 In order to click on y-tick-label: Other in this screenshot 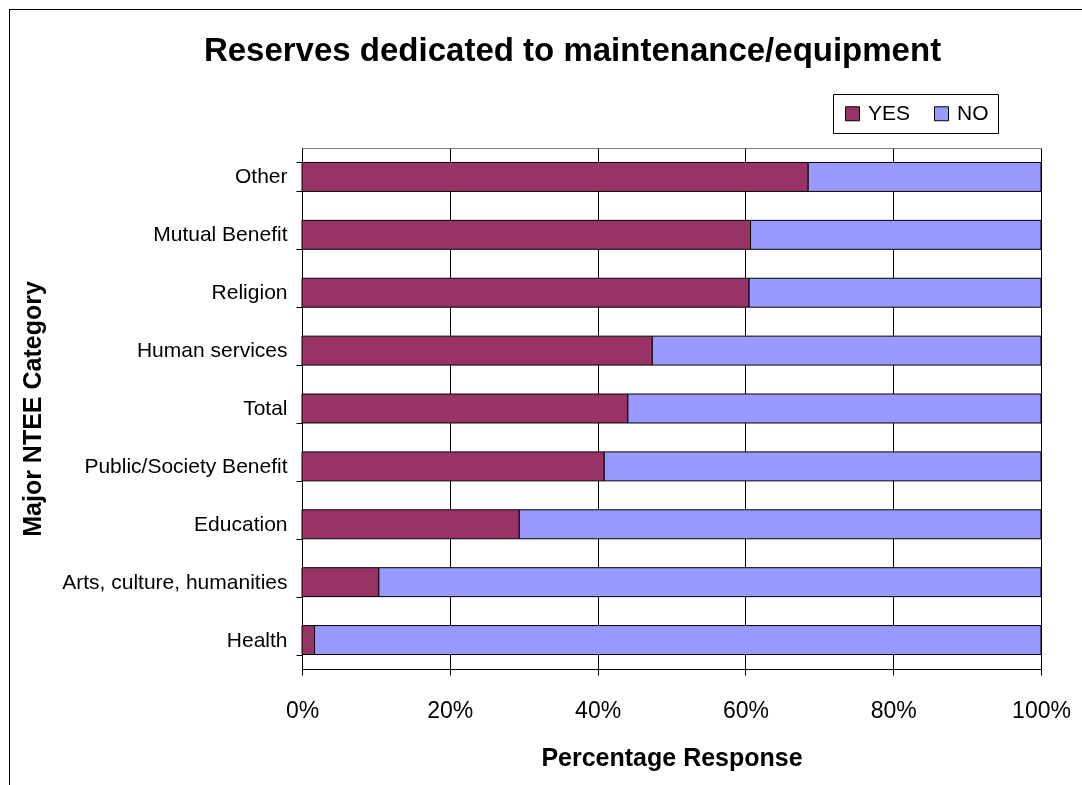, I will do `click(261, 176)`.